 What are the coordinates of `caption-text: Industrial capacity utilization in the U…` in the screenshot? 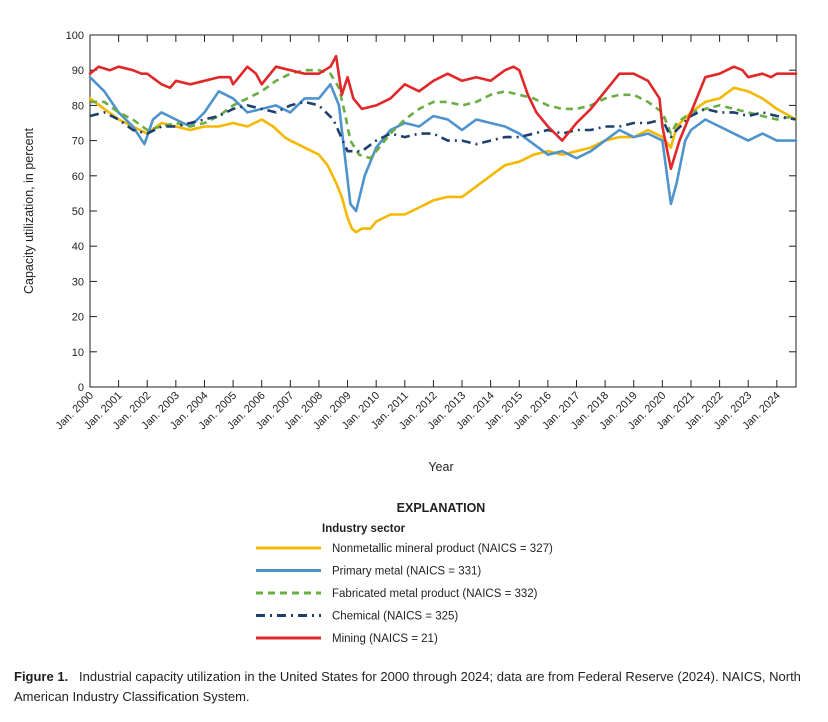 It's located at (407, 686).